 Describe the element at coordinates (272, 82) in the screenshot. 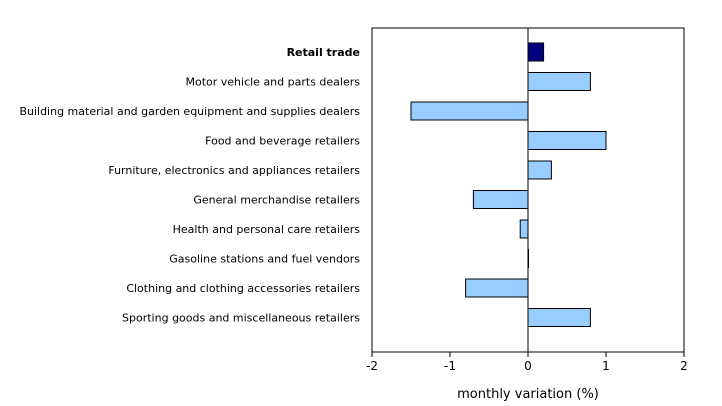

I see `category-label: Motor vehicle and parts dealers` at that location.